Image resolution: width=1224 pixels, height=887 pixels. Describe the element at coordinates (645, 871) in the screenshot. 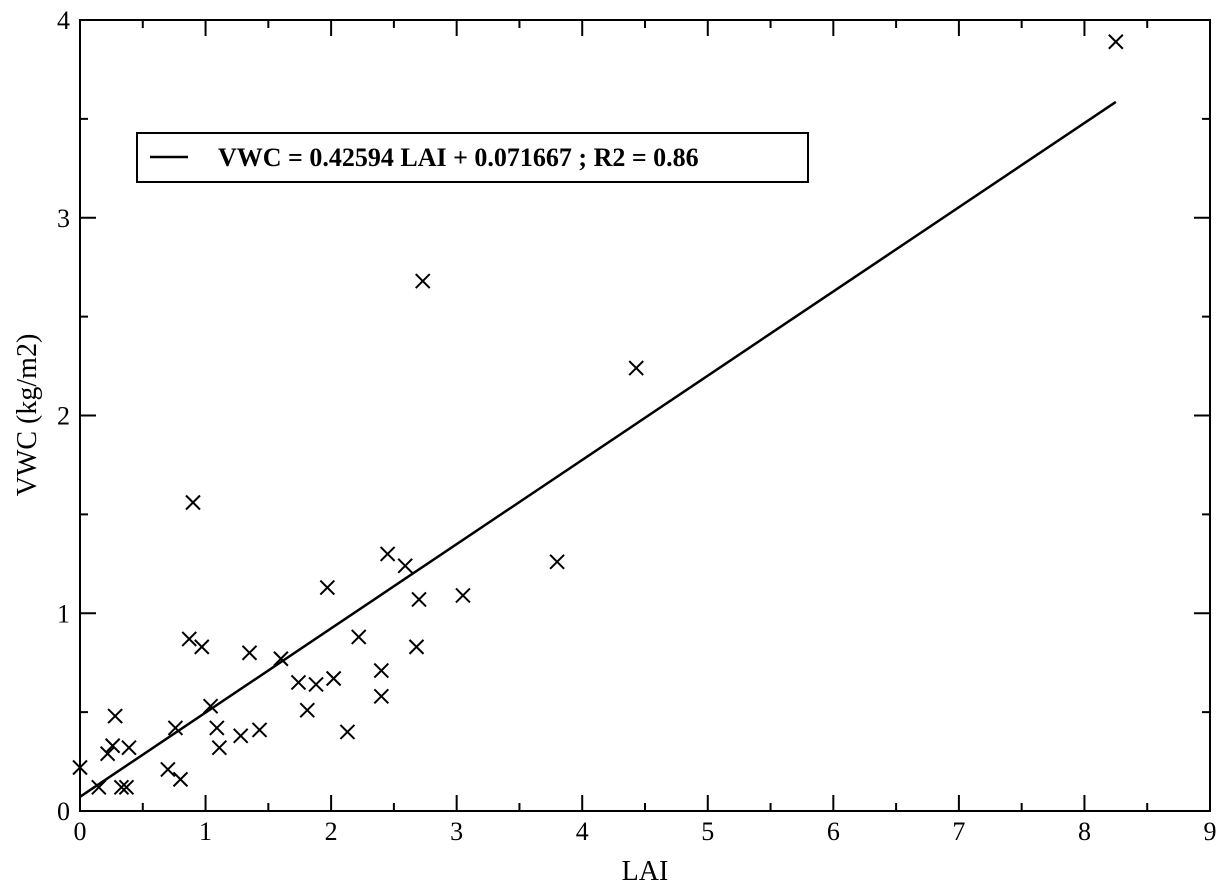

I see `x-axis-title: LAI` at that location.